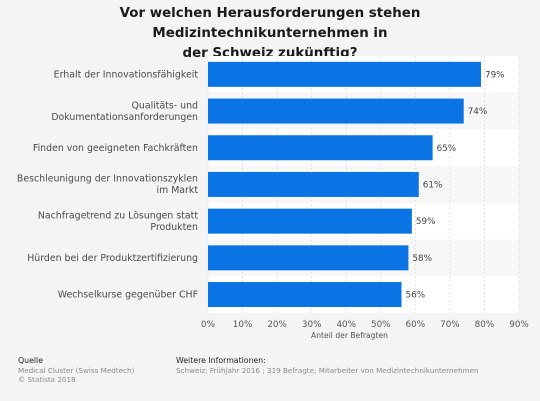 The width and height of the screenshot is (540, 401). Describe the element at coordinates (426, 222) in the screenshot. I see `value-label: 59%` at that location.